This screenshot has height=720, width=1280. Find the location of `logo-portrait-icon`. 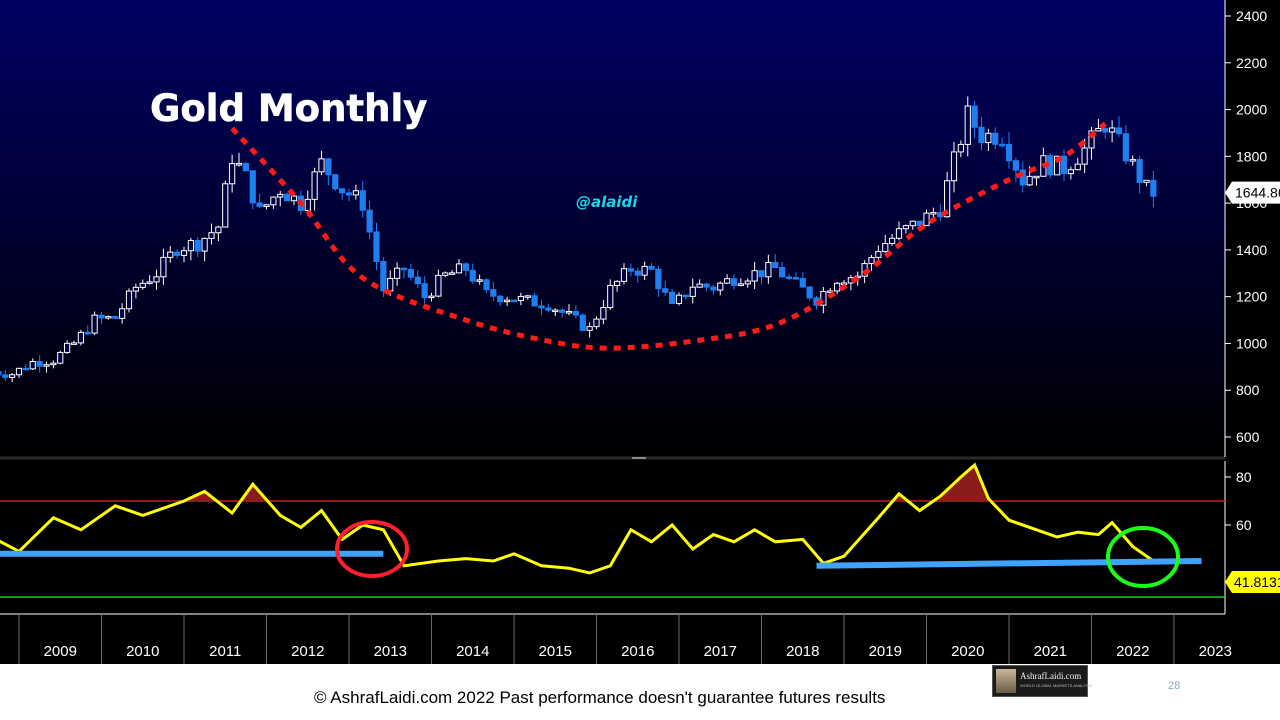

logo-portrait-icon is located at coordinates (1006, 681).